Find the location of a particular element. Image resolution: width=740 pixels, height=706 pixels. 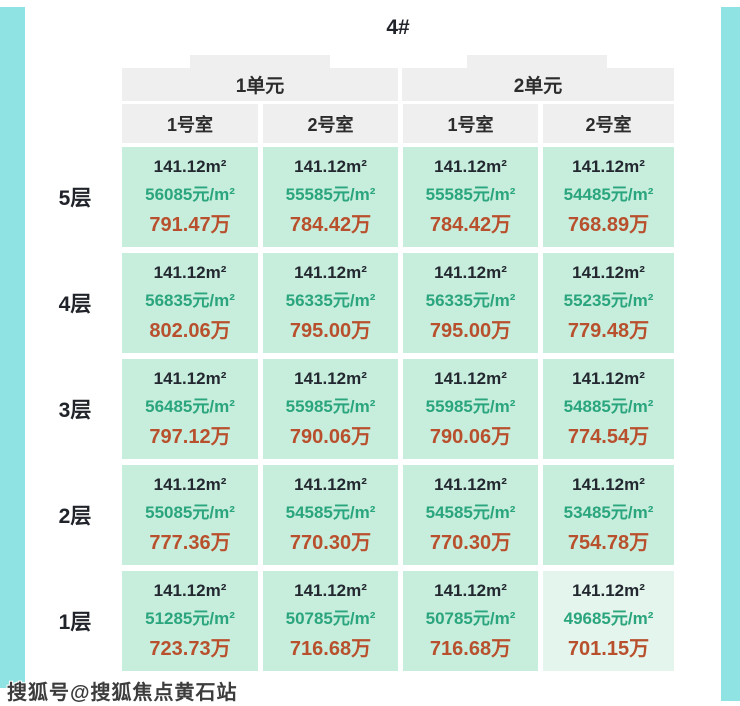

floor-label: 3层 is located at coordinates (75, 410).